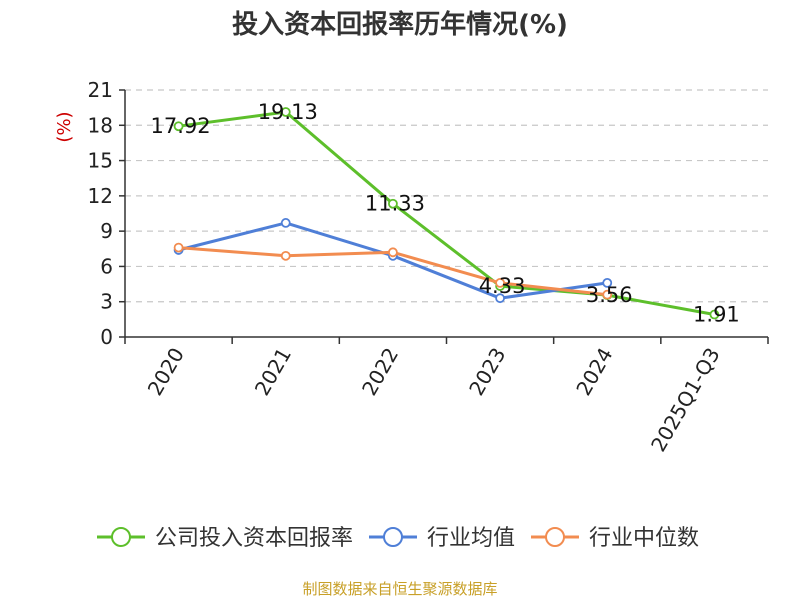 This screenshot has width=800, height=600. I want to click on chart-title: 投入资本回报率历年情况(%), so click(400, 25).